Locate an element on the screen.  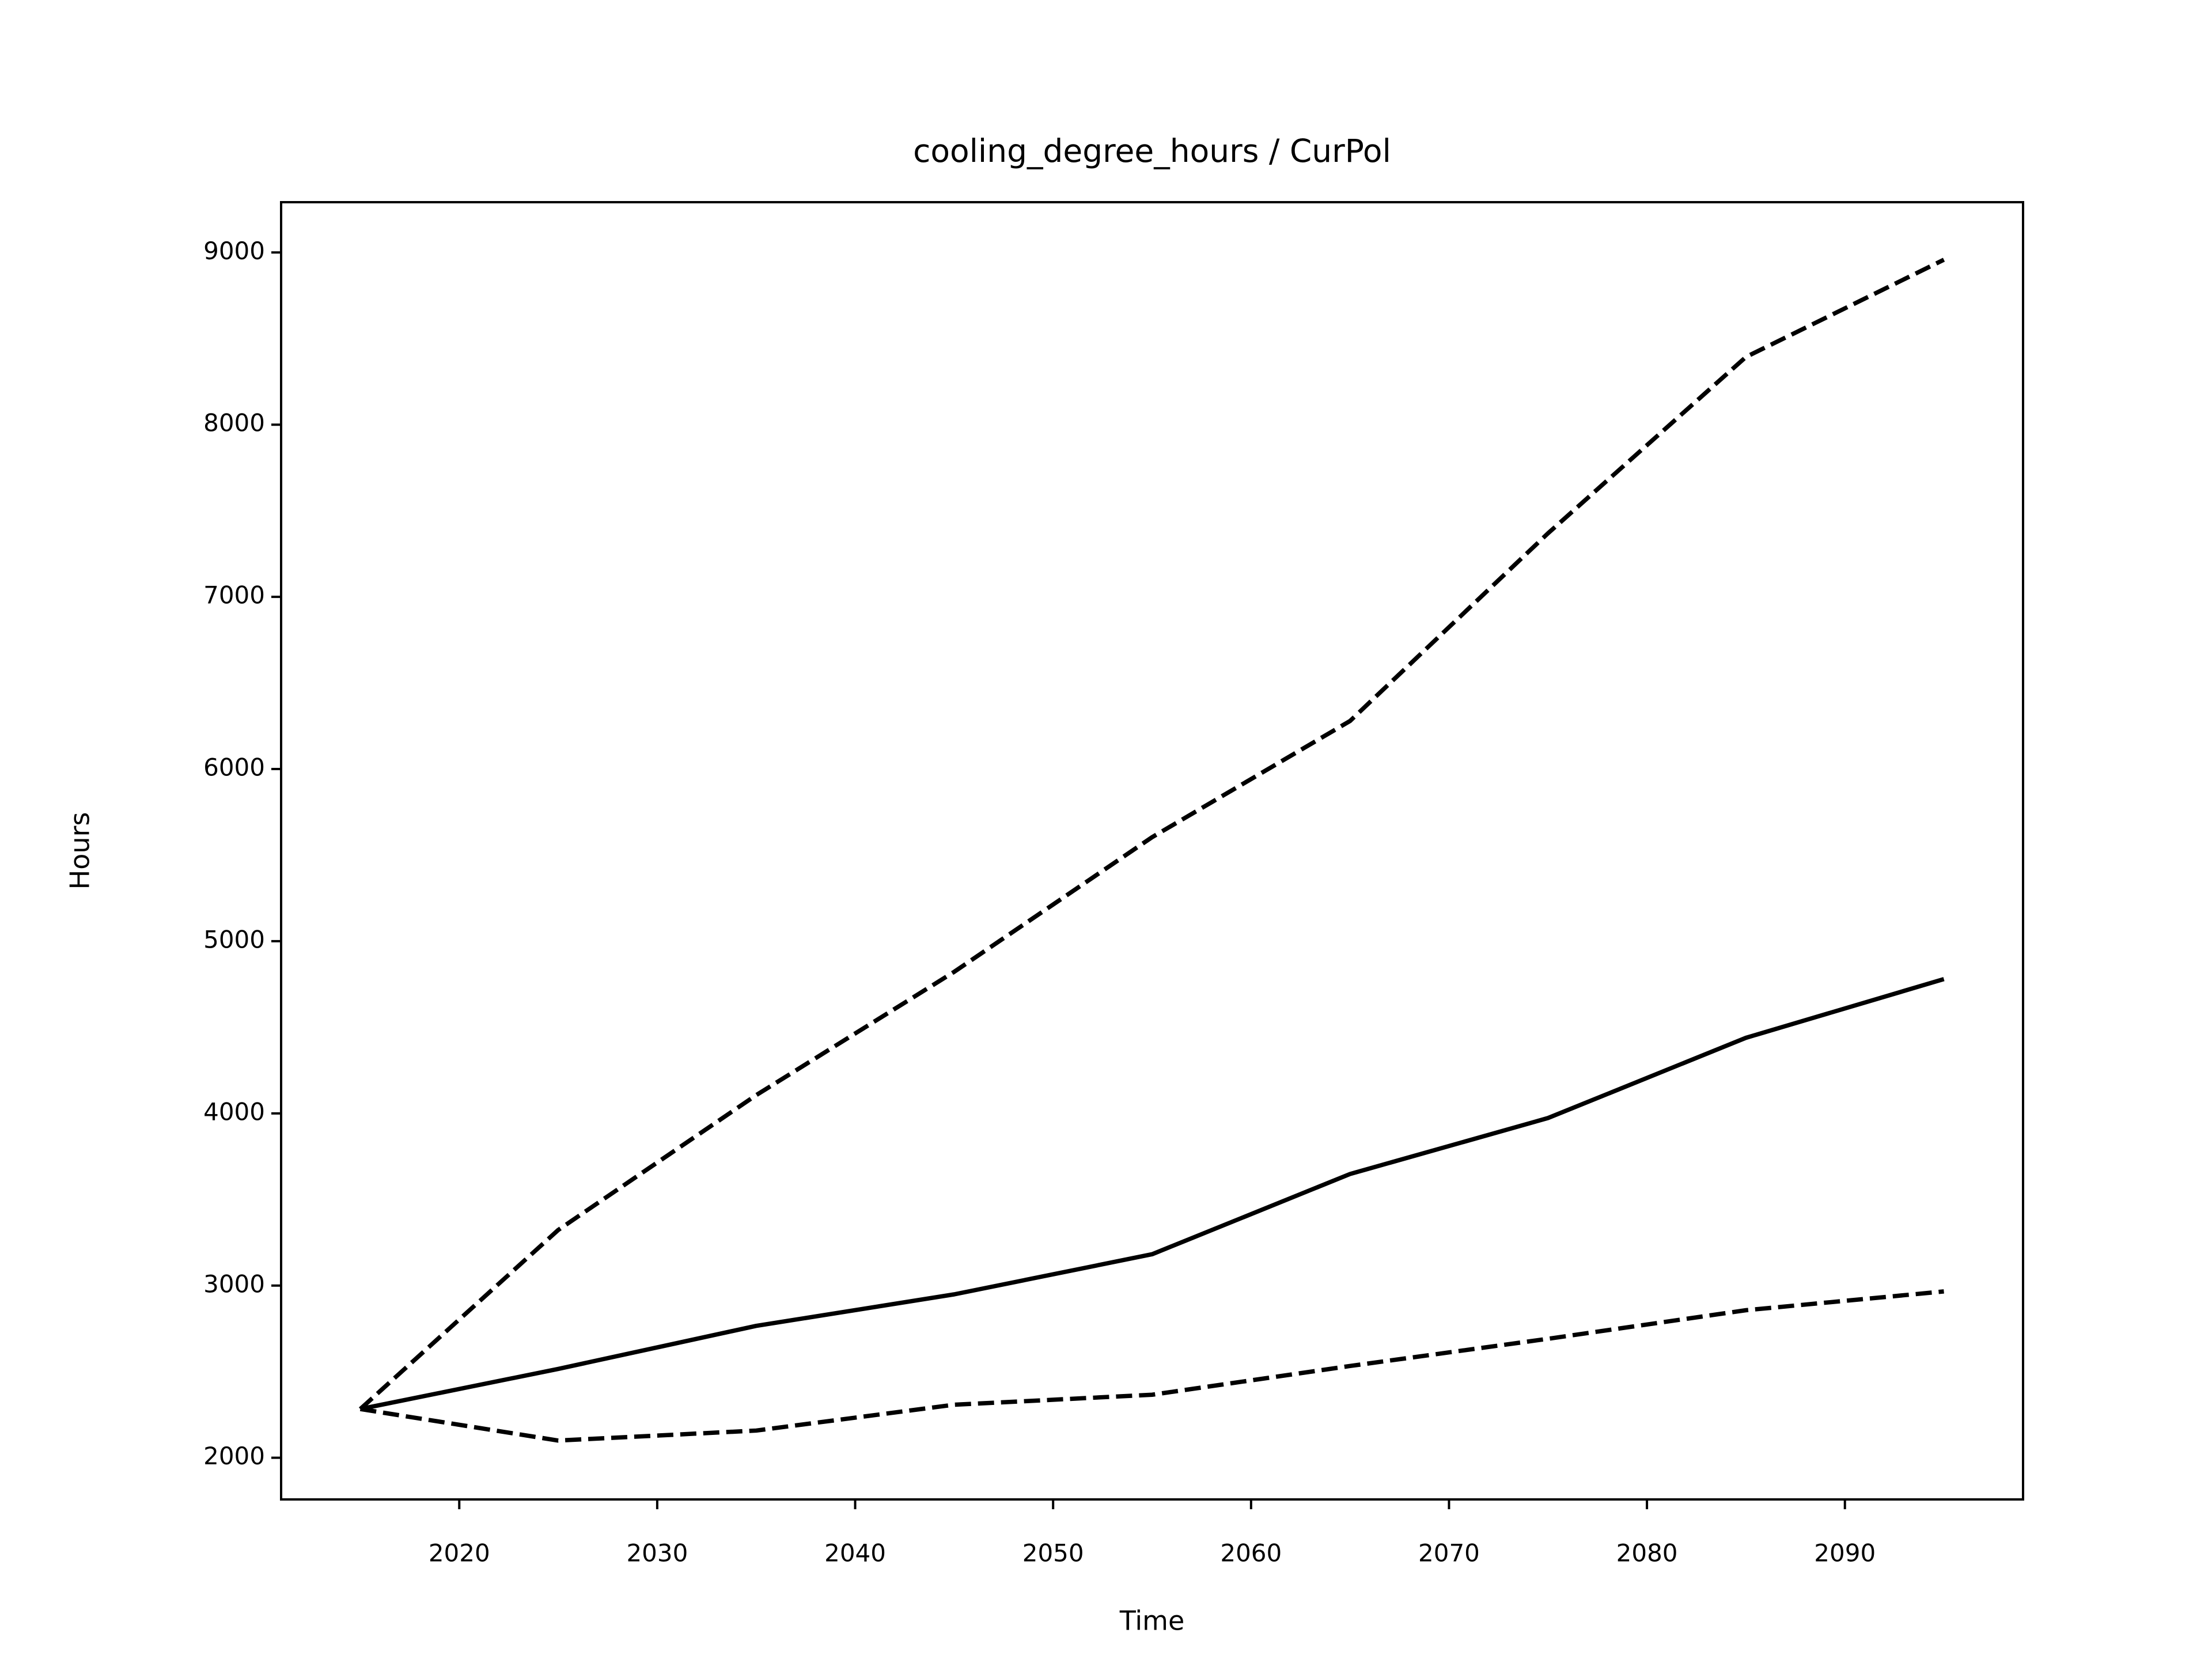
y-tick-label: 6000 is located at coordinates (234, 767).